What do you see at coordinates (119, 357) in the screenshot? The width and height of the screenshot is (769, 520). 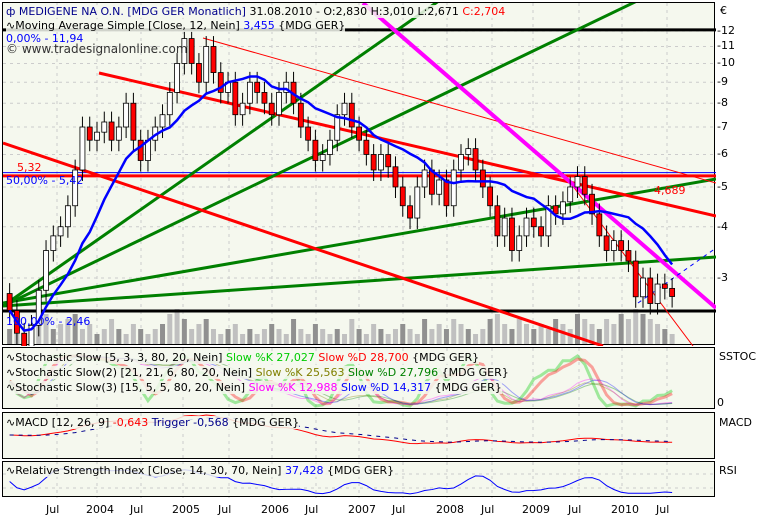 I see `stoch-name: Stochastic Slow [5, 3, 3, 80, 20, Nein]` at bounding box center [119, 357].